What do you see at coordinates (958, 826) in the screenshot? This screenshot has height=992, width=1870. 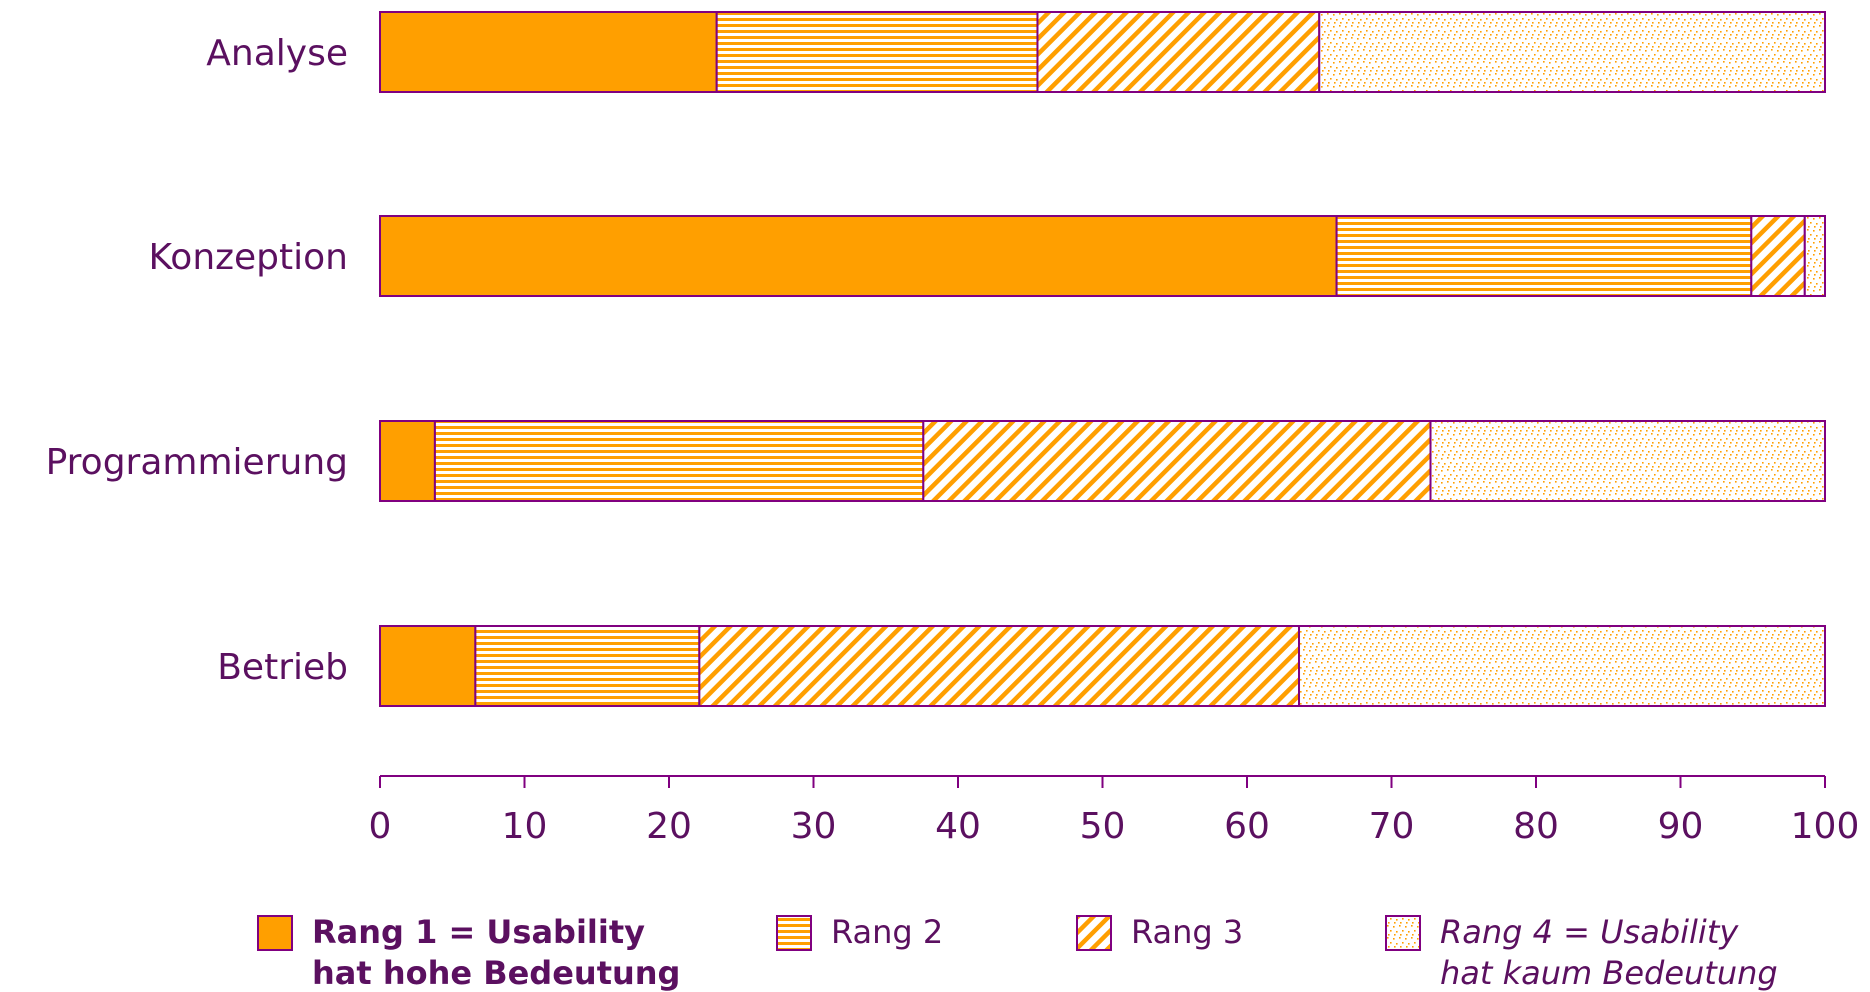 I see `x-tick-label: 40` at bounding box center [958, 826].